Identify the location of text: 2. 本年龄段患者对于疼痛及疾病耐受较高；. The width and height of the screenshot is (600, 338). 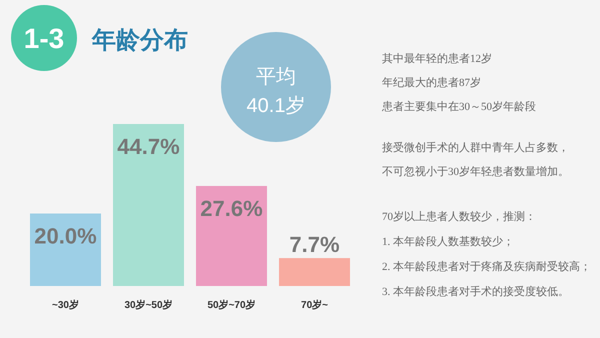
(486, 266).